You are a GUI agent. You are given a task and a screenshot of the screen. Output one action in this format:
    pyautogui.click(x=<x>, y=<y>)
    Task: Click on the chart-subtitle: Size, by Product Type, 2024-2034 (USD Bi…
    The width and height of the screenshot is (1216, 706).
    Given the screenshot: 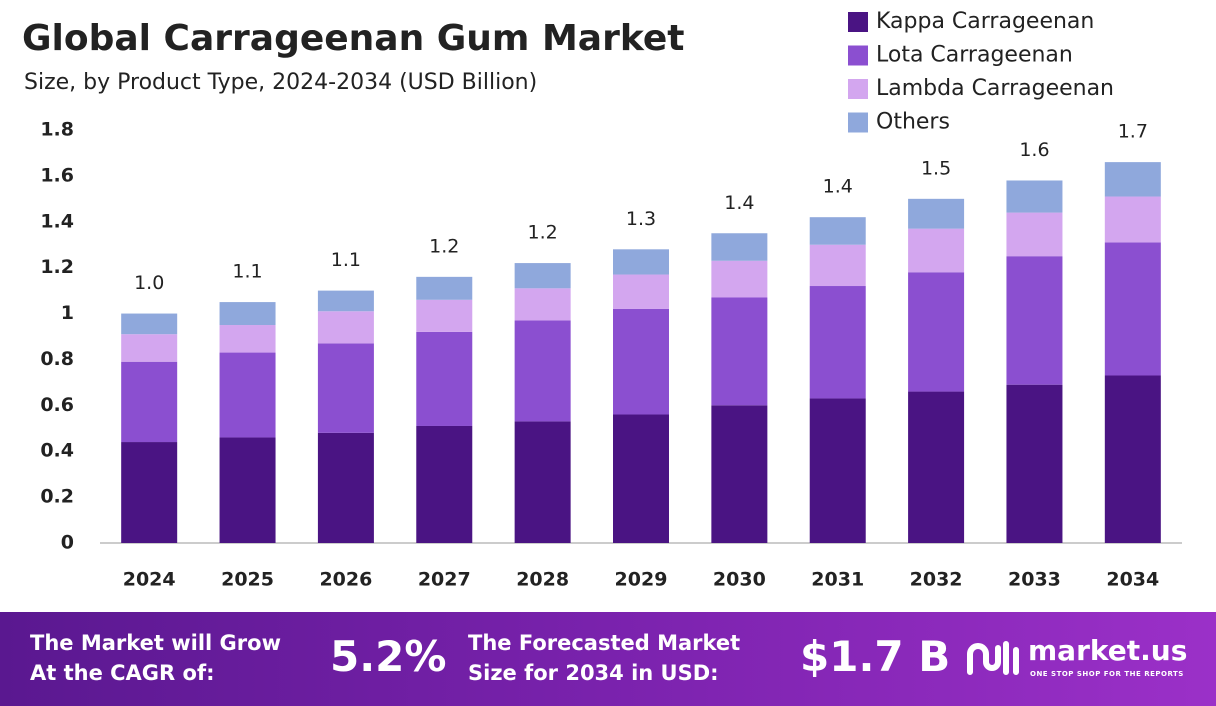 What is the action you would take?
    pyautogui.click(x=280, y=82)
    